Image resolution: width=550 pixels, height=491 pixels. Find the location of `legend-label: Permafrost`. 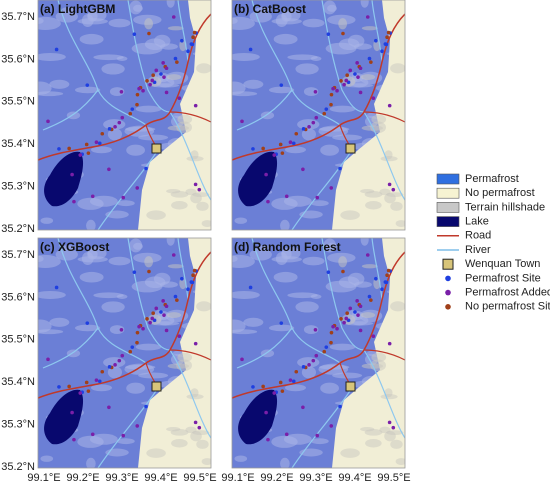

legend-label: Permafrost is located at coordinates (492, 179).